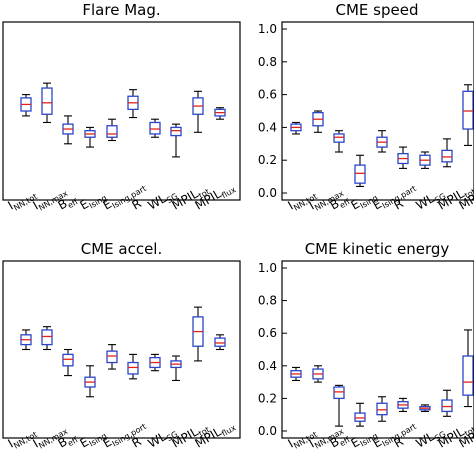 This screenshot has height=474, width=474. What do you see at coordinates (394, 196) in the screenshot?
I see `x-tick-label: EIsing,part` at bounding box center [394, 196].